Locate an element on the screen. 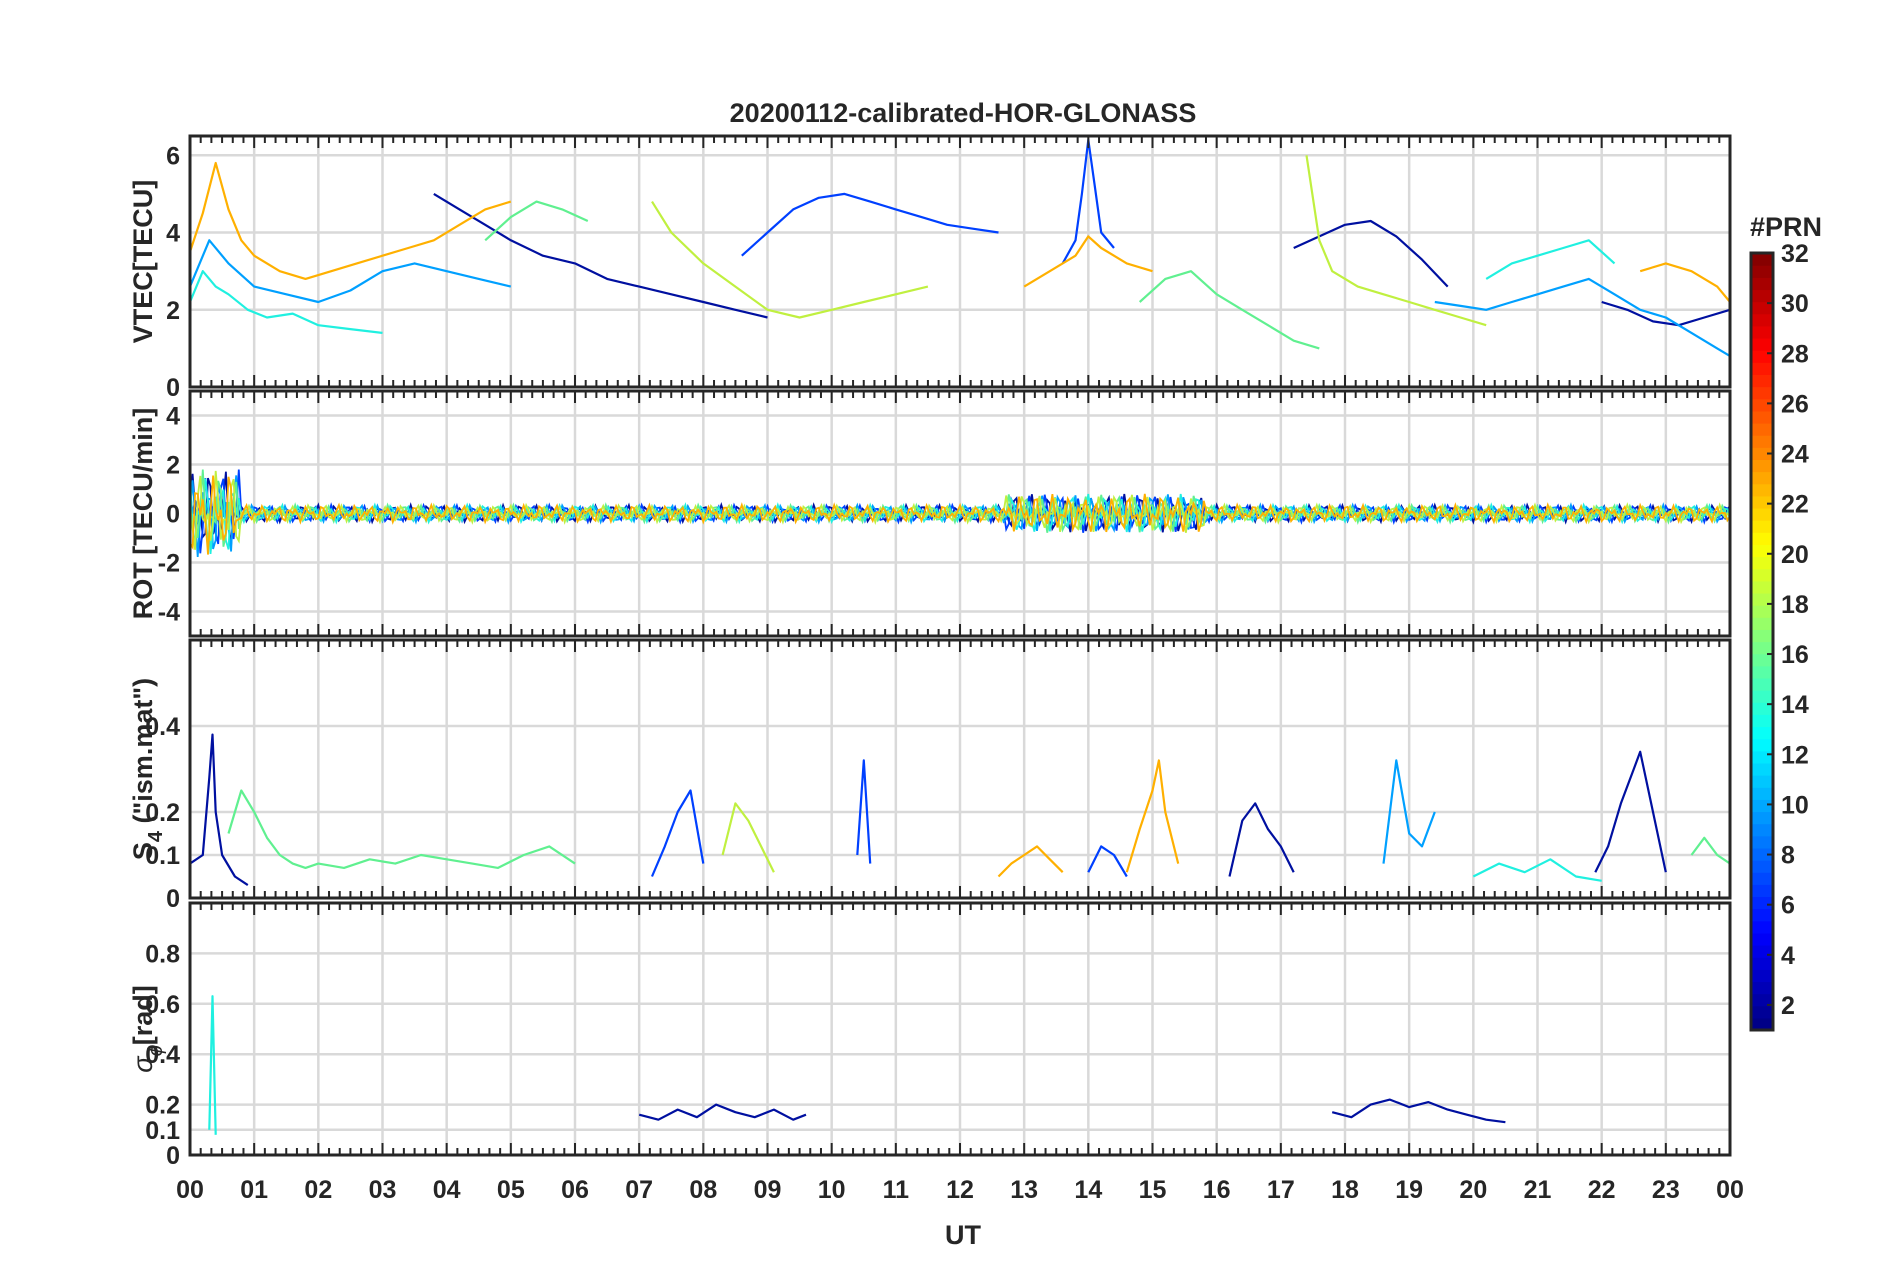  panel-sigma-ytick-label: 0.2 is located at coordinates (162, 1106).